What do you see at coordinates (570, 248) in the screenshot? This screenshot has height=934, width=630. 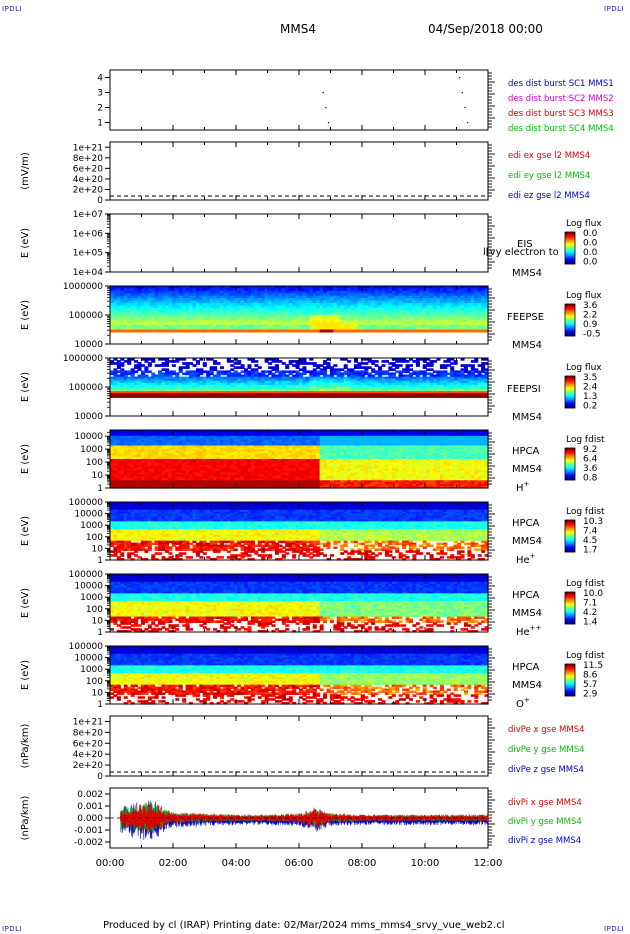 I see `colorbar-frame` at bounding box center [570, 248].